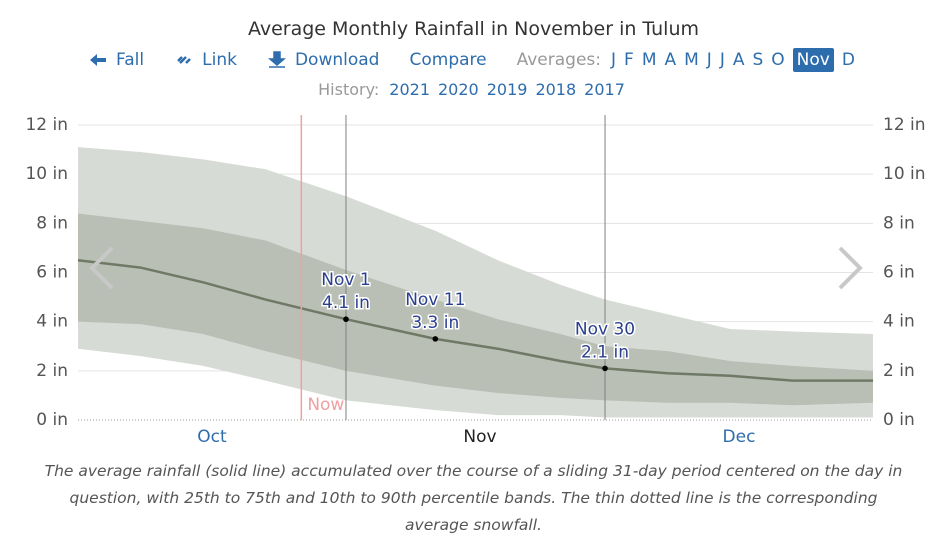 The width and height of the screenshot is (947, 543). Describe the element at coordinates (559, 60) in the screenshot. I see `averages-label: Averages:` at that location.